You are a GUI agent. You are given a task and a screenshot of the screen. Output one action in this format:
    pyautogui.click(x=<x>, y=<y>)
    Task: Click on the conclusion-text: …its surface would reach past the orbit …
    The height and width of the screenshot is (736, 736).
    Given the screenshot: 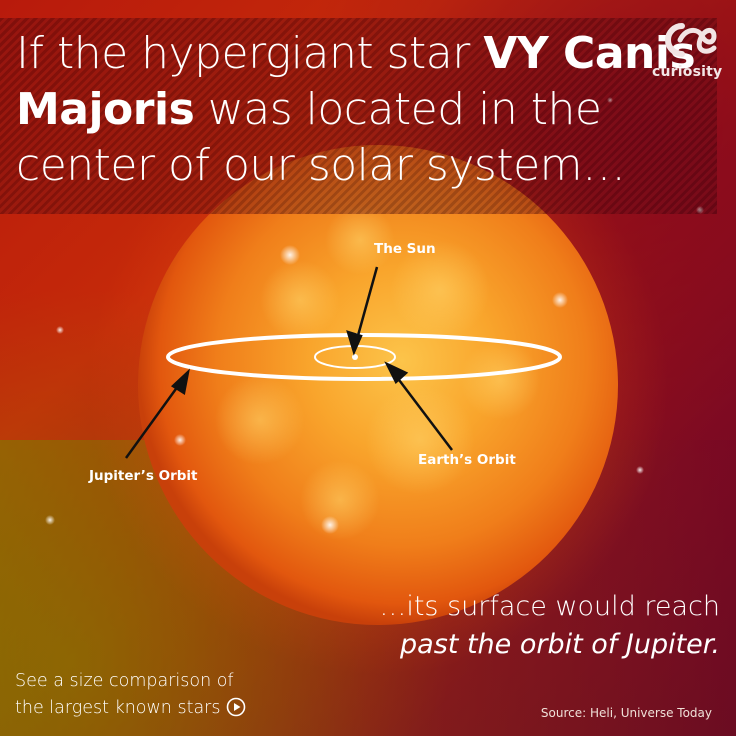 What is the action you would take?
    pyautogui.click(x=470, y=626)
    